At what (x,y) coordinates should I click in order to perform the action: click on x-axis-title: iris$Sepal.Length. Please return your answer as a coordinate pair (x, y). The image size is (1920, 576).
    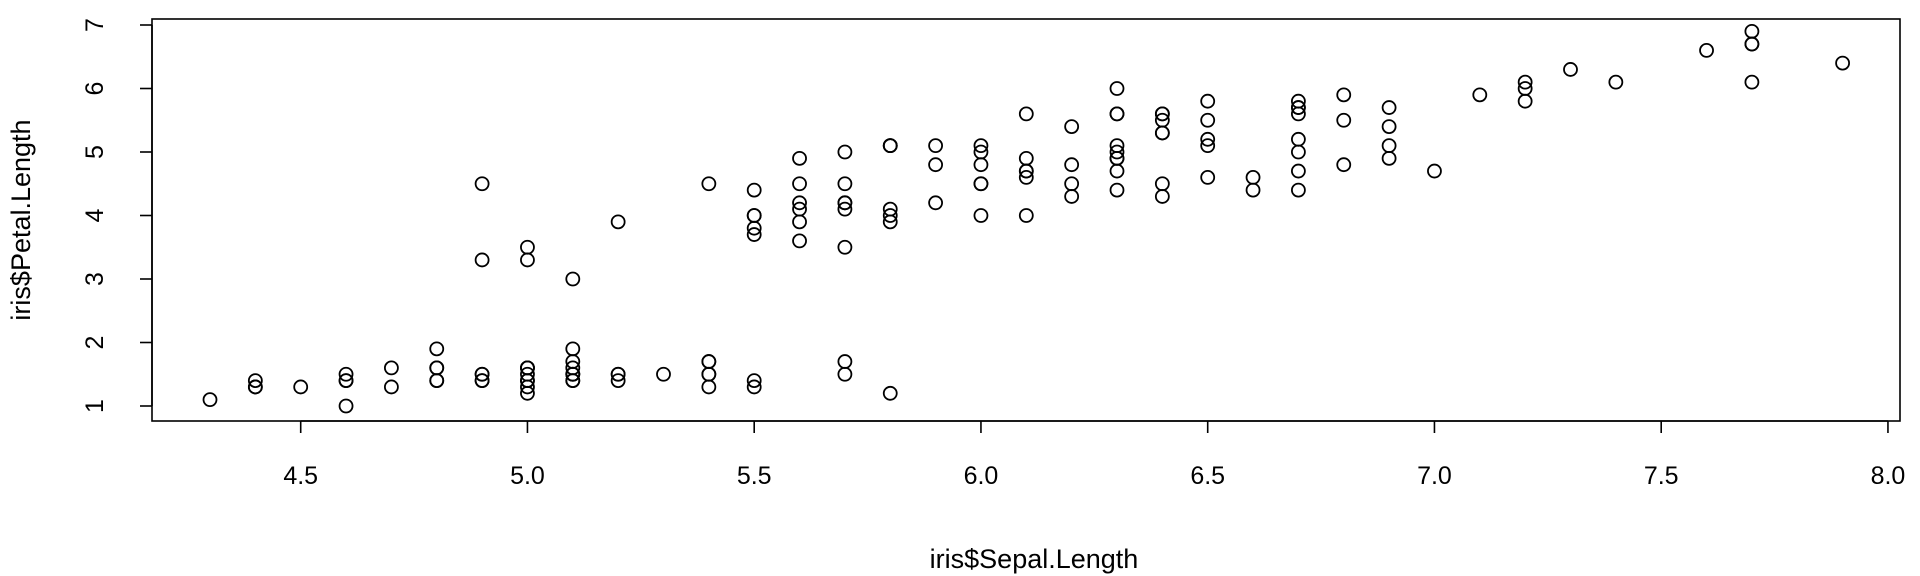
    Looking at the image, I should click on (1034, 559).